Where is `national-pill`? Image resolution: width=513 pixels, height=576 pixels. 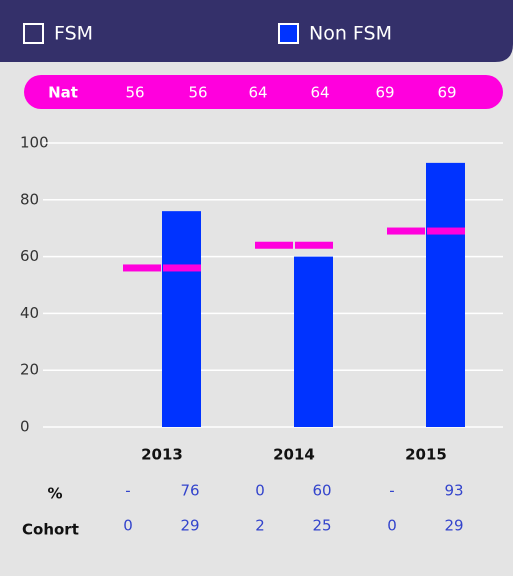 national-pill is located at coordinates (263, 92).